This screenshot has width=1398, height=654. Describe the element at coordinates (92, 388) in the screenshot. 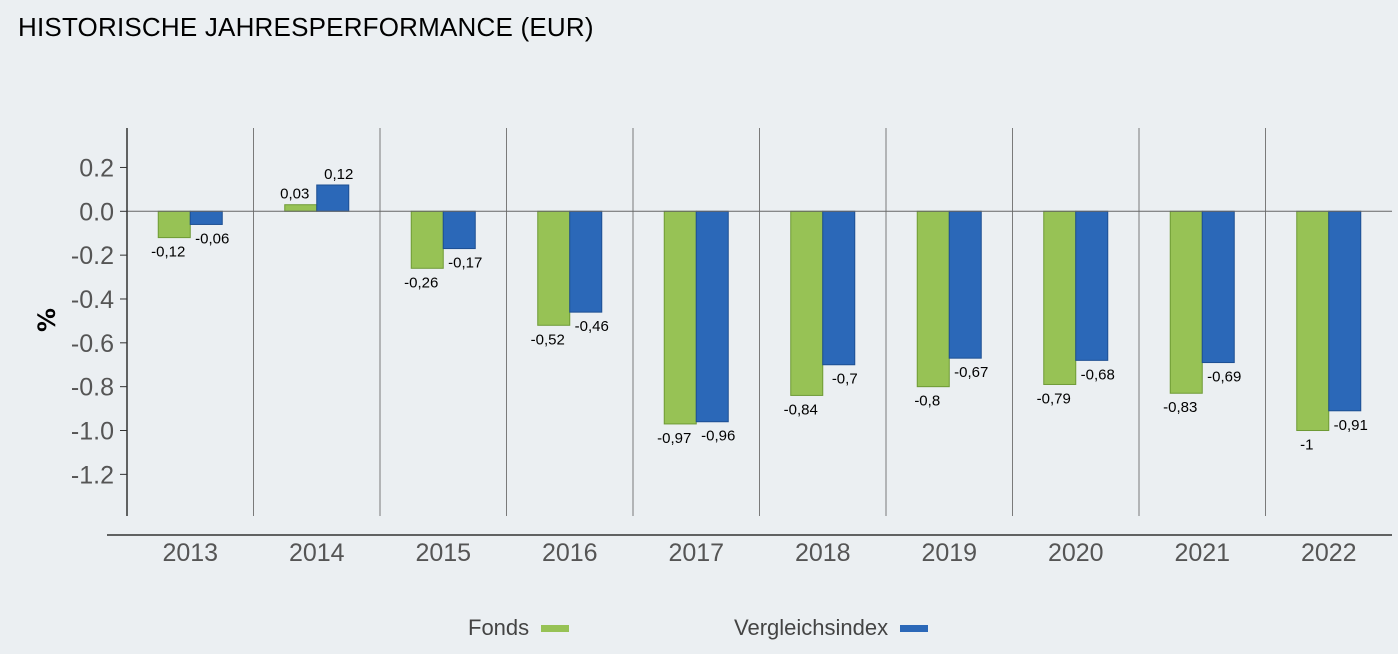

I see `y-tick-label: -0.8` at that location.